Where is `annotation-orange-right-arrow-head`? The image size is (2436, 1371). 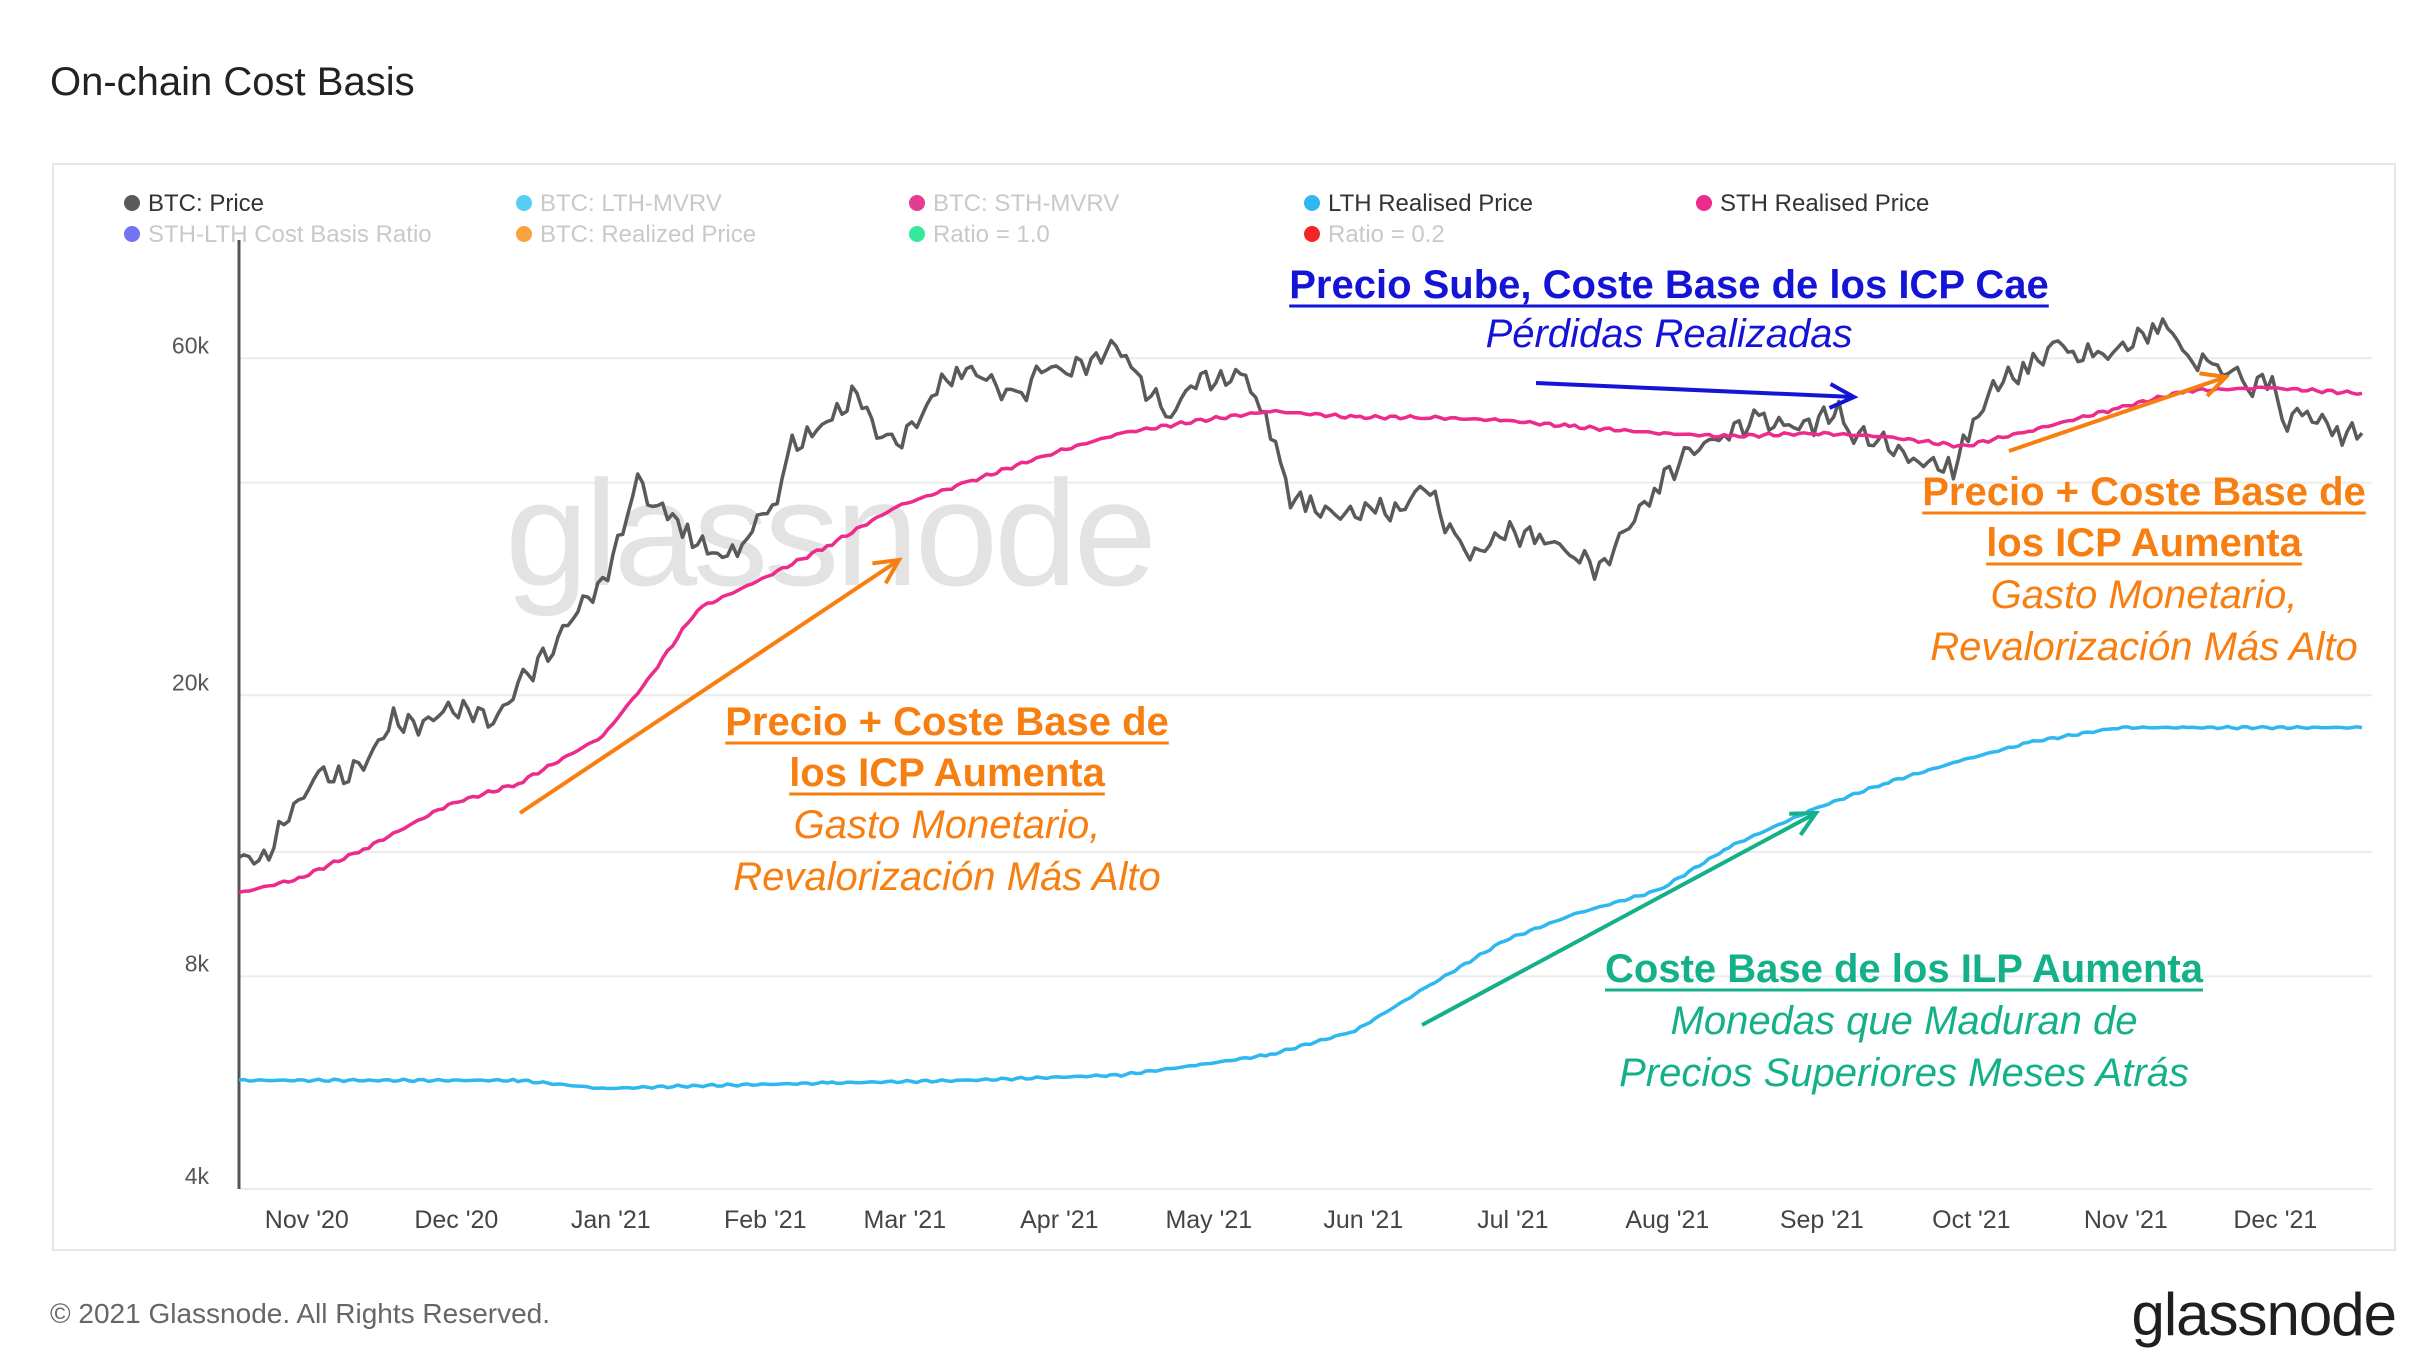
annotation-orange-right-arrow-head is located at coordinates (2215, 384).